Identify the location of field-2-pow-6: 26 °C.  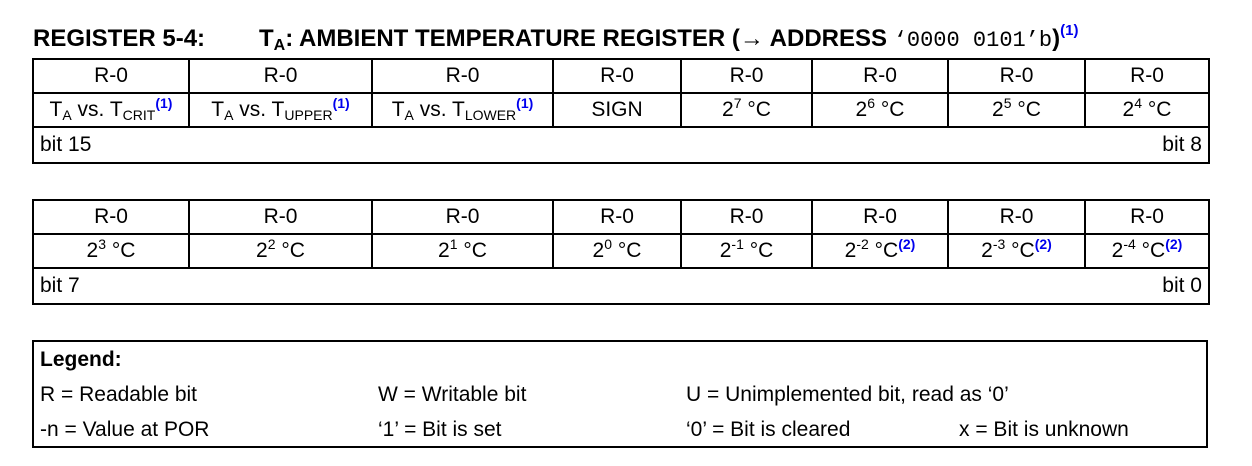
(880, 110).